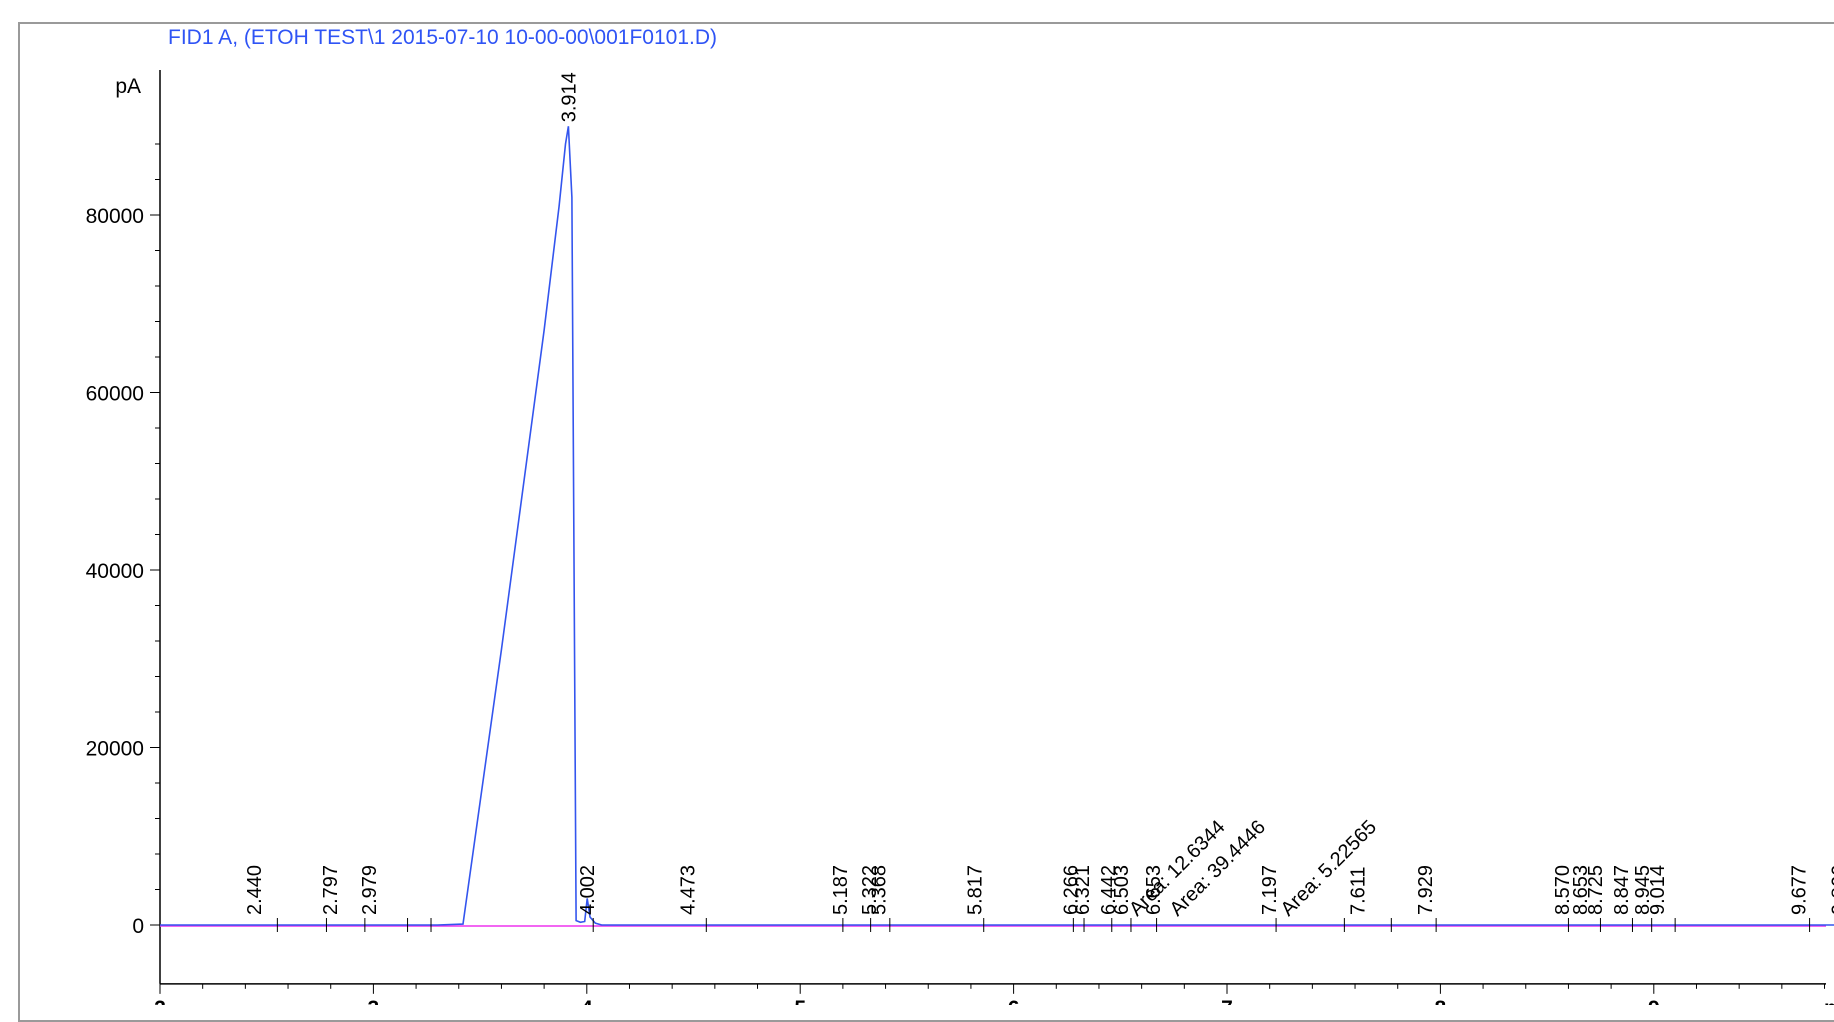  What do you see at coordinates (1654, 1001) in the screenshot?
I see `x-tick-label: 9` at bounding box center [1654, 1001].